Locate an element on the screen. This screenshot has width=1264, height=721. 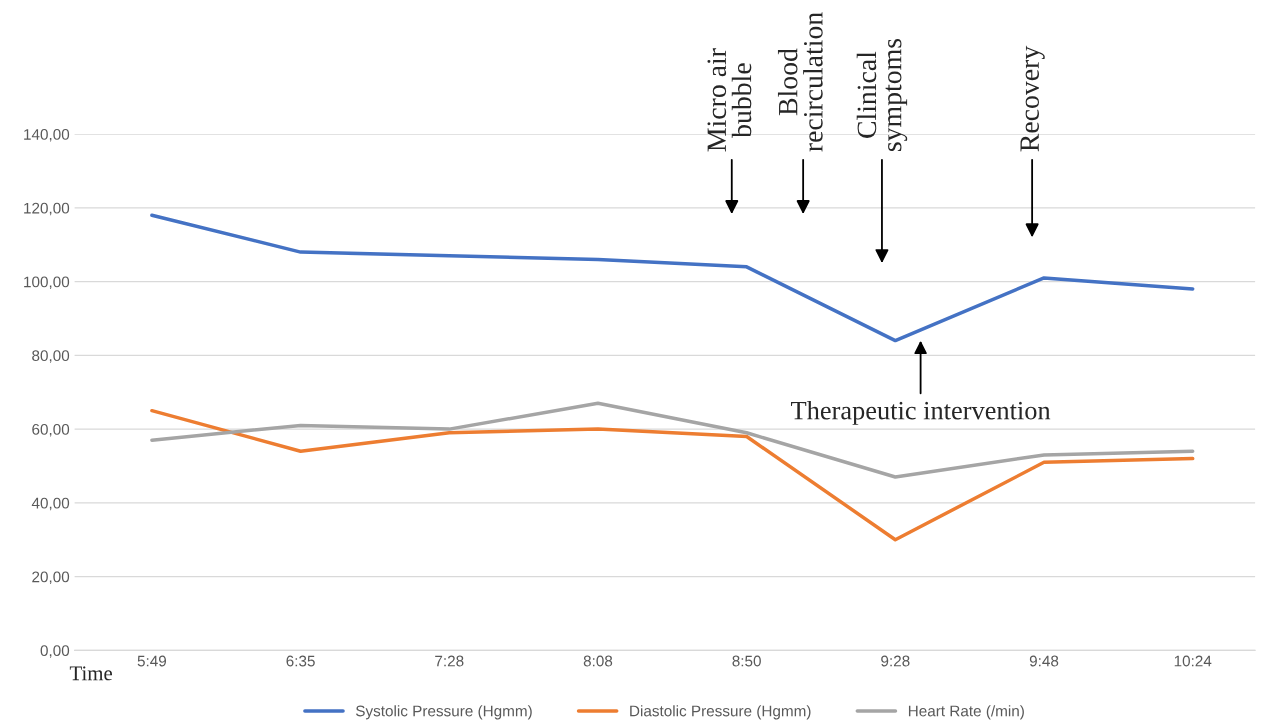
x-tick-label: 10:24 is located at coordinates (1193, 661).